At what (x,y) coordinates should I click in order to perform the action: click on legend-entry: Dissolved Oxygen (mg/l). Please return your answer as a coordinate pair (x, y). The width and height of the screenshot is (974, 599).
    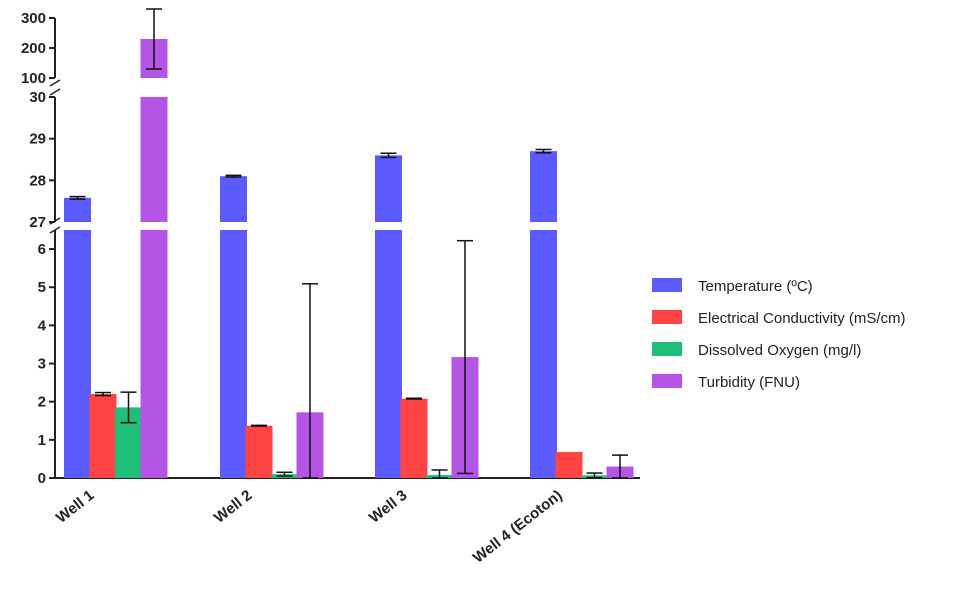
    Looking at the image, I should click on (756, 350).